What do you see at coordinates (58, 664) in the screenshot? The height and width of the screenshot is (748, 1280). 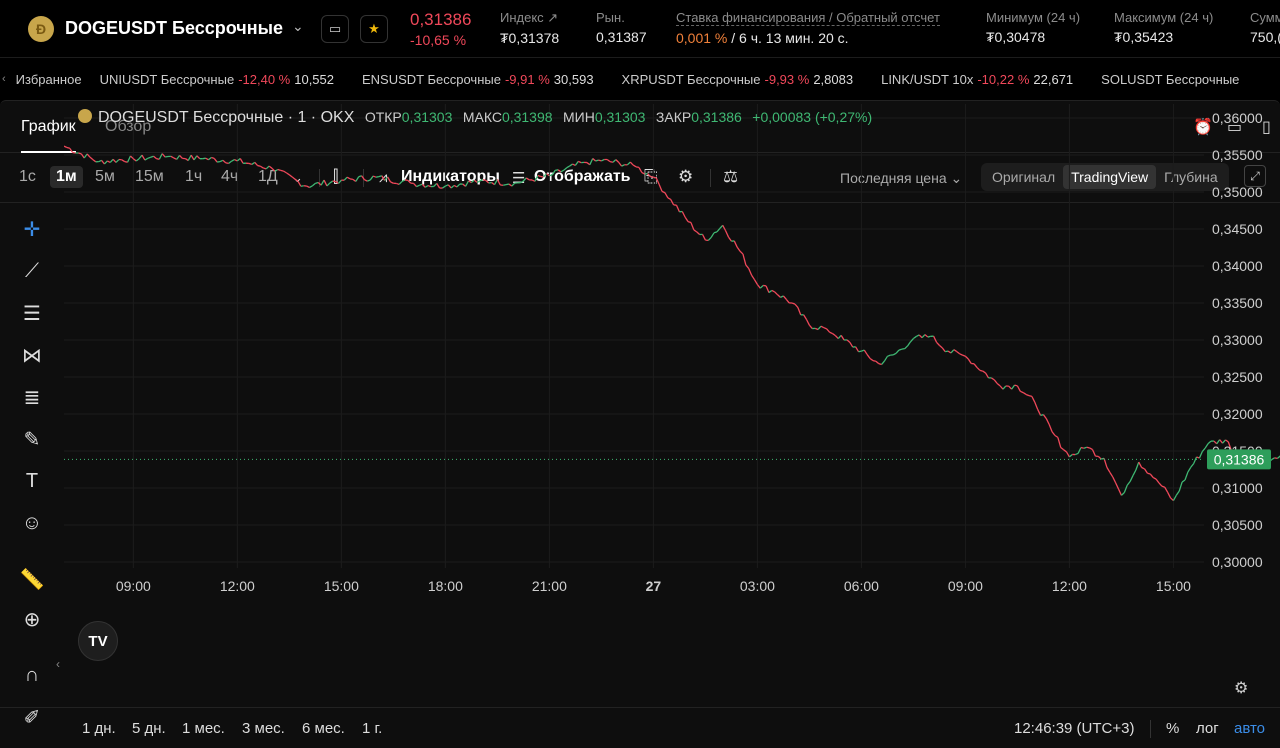 I see `collapse-left-icon: ‹` at bounding box center [58, 664].